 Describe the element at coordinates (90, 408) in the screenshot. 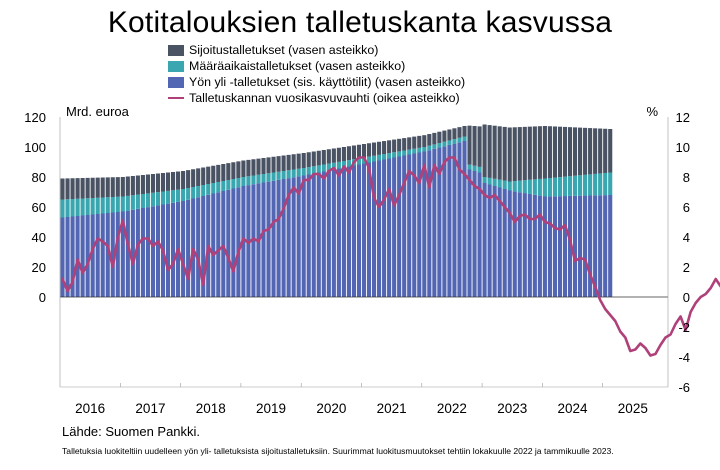

I see `x-tick-label: 2016` at that location.